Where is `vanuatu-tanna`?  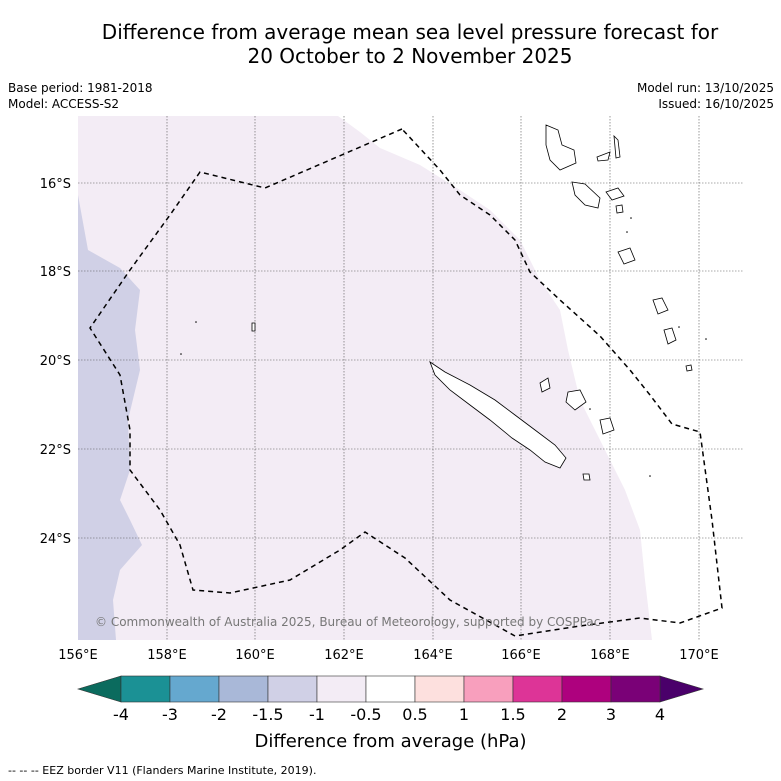
vanuatu-tanna is located at coordinates (670, 336).